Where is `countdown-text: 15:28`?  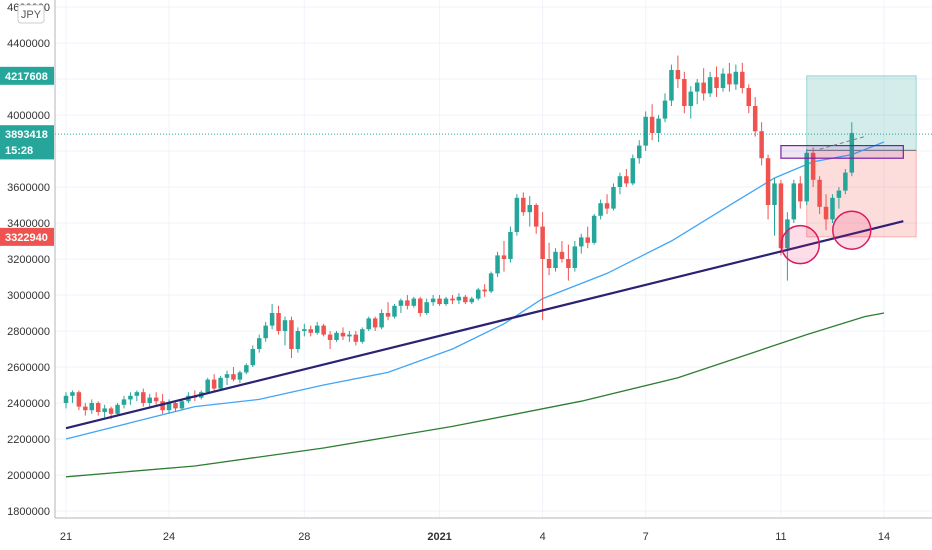
countdown-text: 15:28 is located at coordinates (19, 151).